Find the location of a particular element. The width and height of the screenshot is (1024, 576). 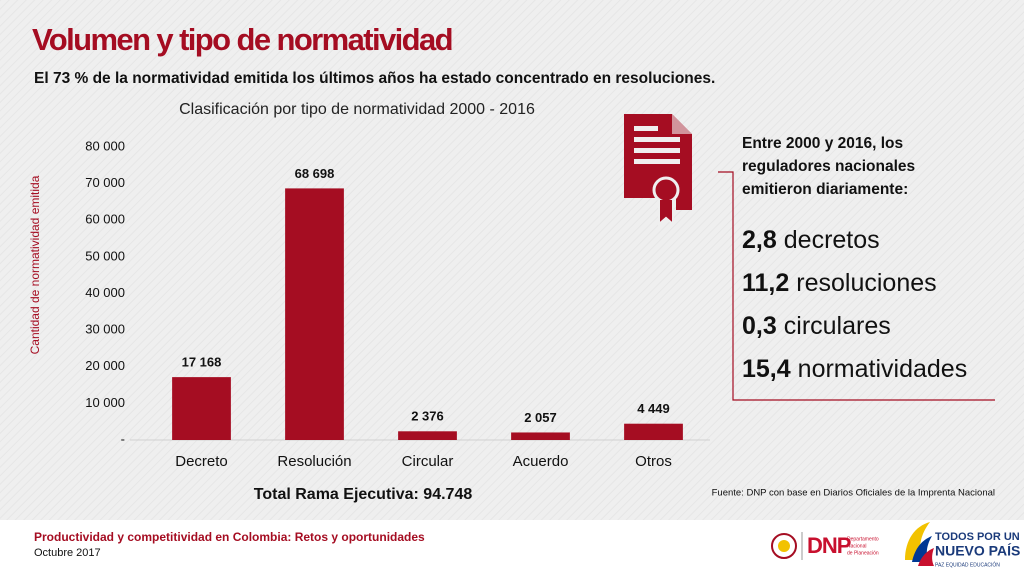

footer-date: Octubre 2017 is located at coordinates (67, 553).